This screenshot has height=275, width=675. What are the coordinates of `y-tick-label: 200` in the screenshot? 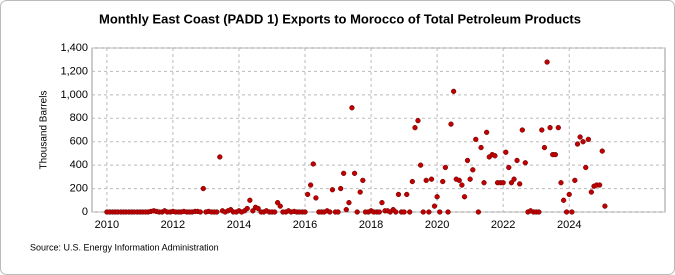 It's located at (79, 188).